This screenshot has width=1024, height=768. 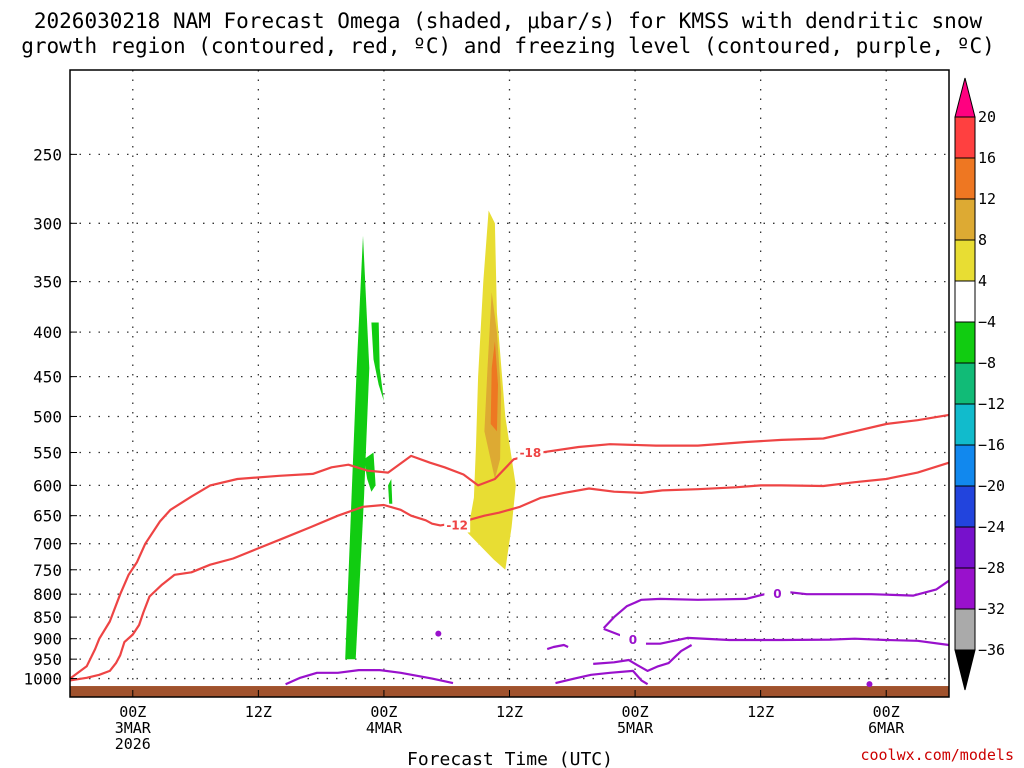 I want to click on colorbar-label: −12, so click(x=991, y=404).